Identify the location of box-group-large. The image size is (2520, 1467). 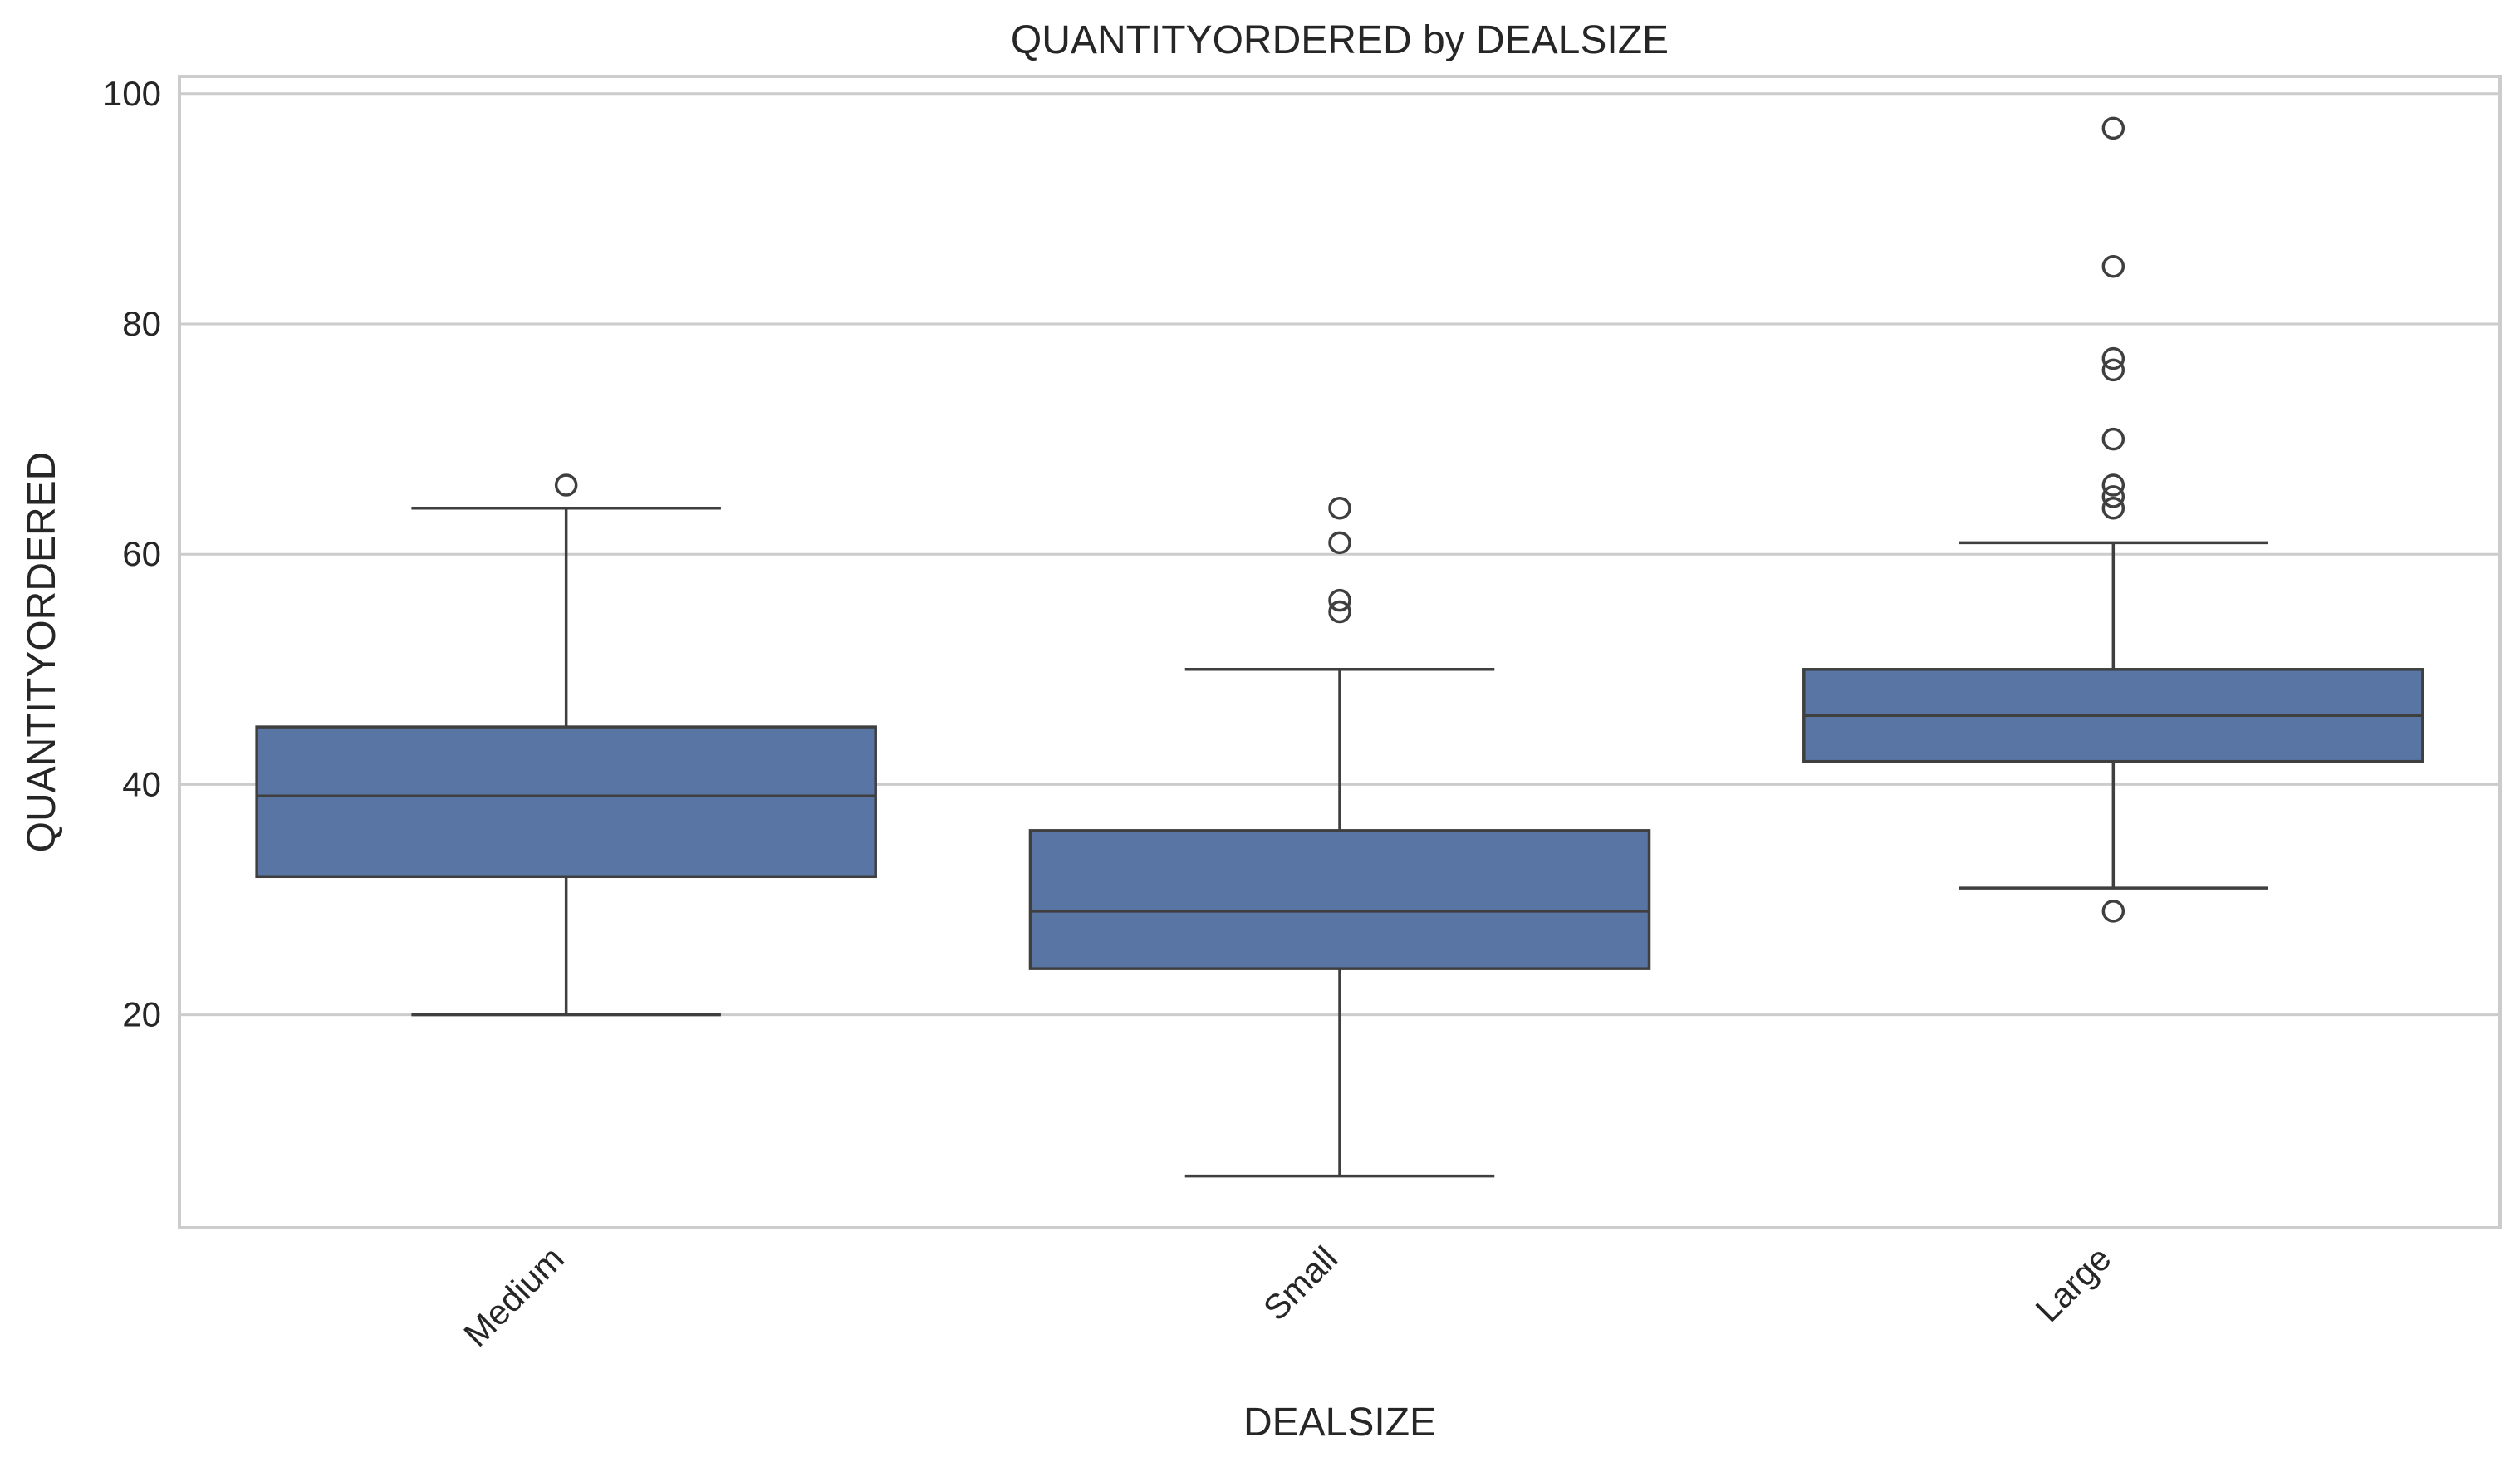
(2113, 519).